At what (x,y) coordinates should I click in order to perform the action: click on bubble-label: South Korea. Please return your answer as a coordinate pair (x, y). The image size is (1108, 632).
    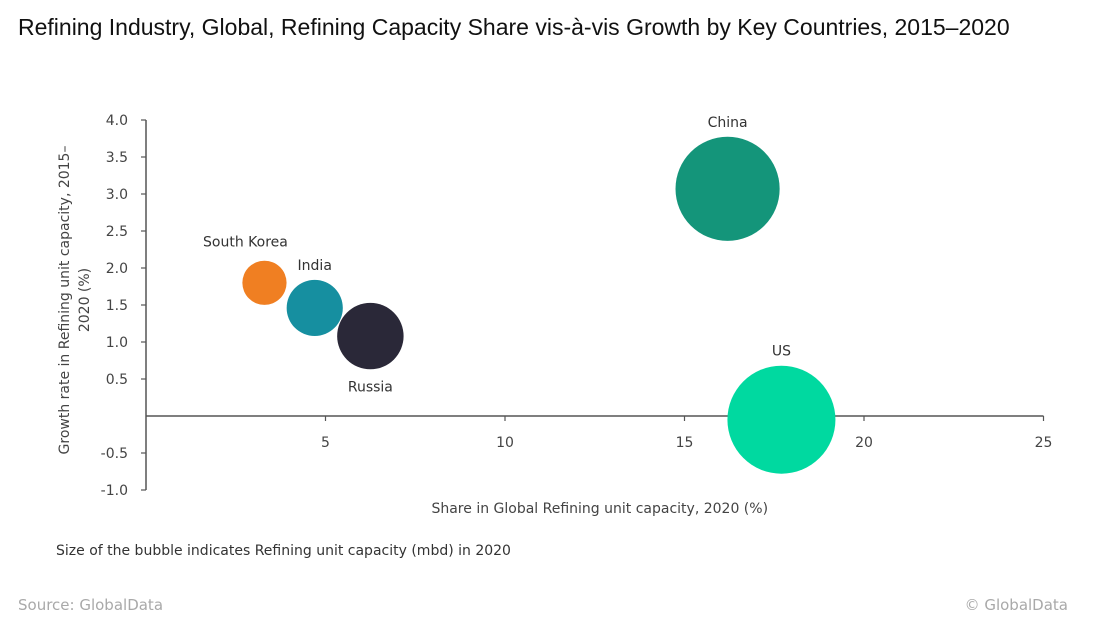
    Looking at the image, I should click on (245, 243).